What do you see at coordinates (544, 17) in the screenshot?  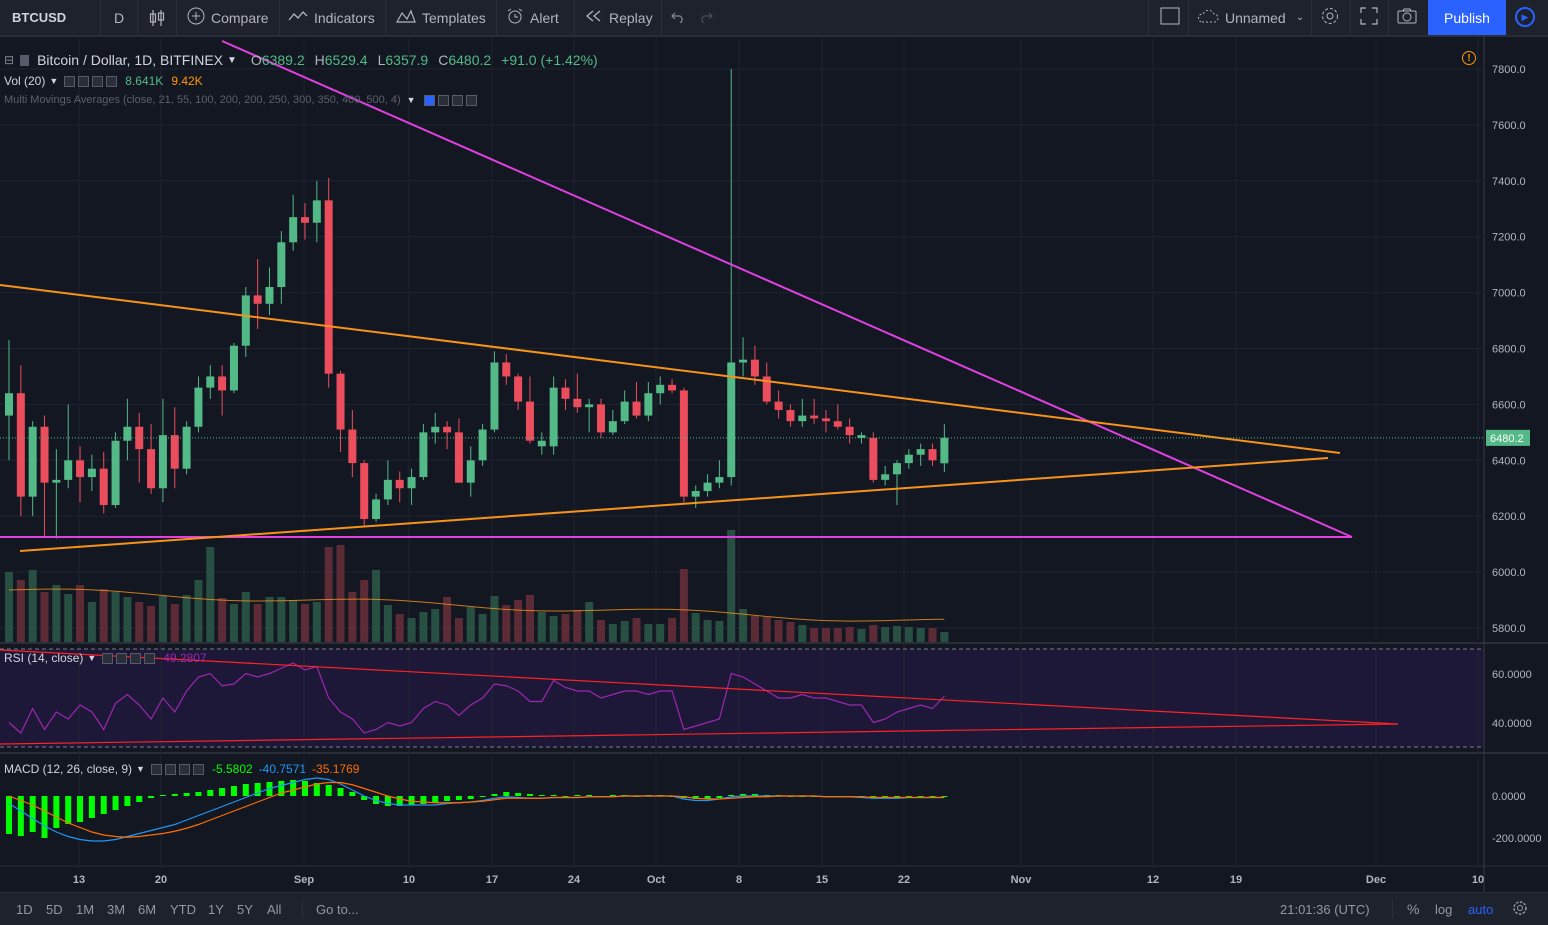 I see `alert-label: Alert` at bounding box center [544, 17].